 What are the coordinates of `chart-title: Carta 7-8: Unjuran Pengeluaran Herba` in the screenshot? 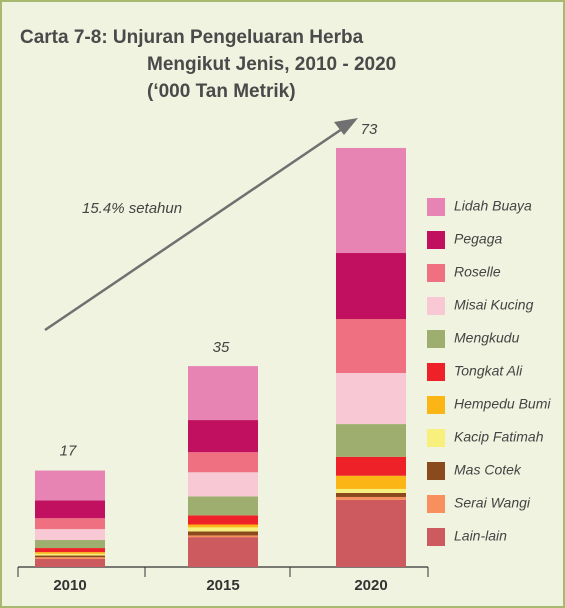 It's located at (192, 37).